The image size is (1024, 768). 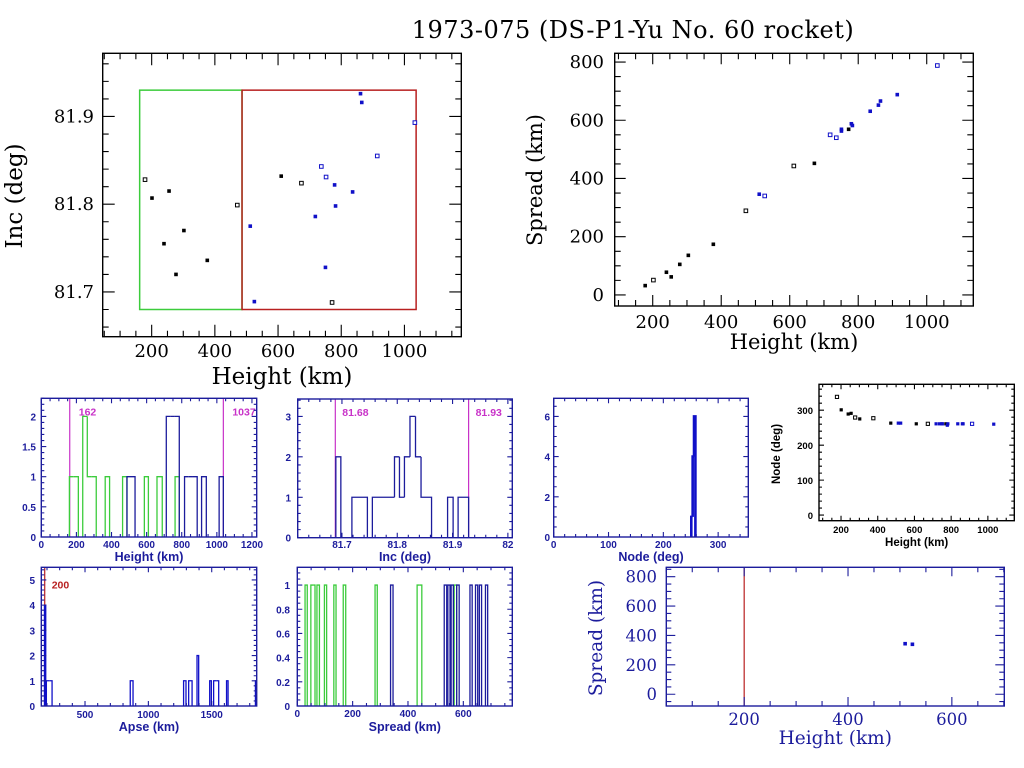 What do you see at coordinates (547, 417) in the screenshot?
I see `y-tick-label: 6` at bounding box center [547, 417].